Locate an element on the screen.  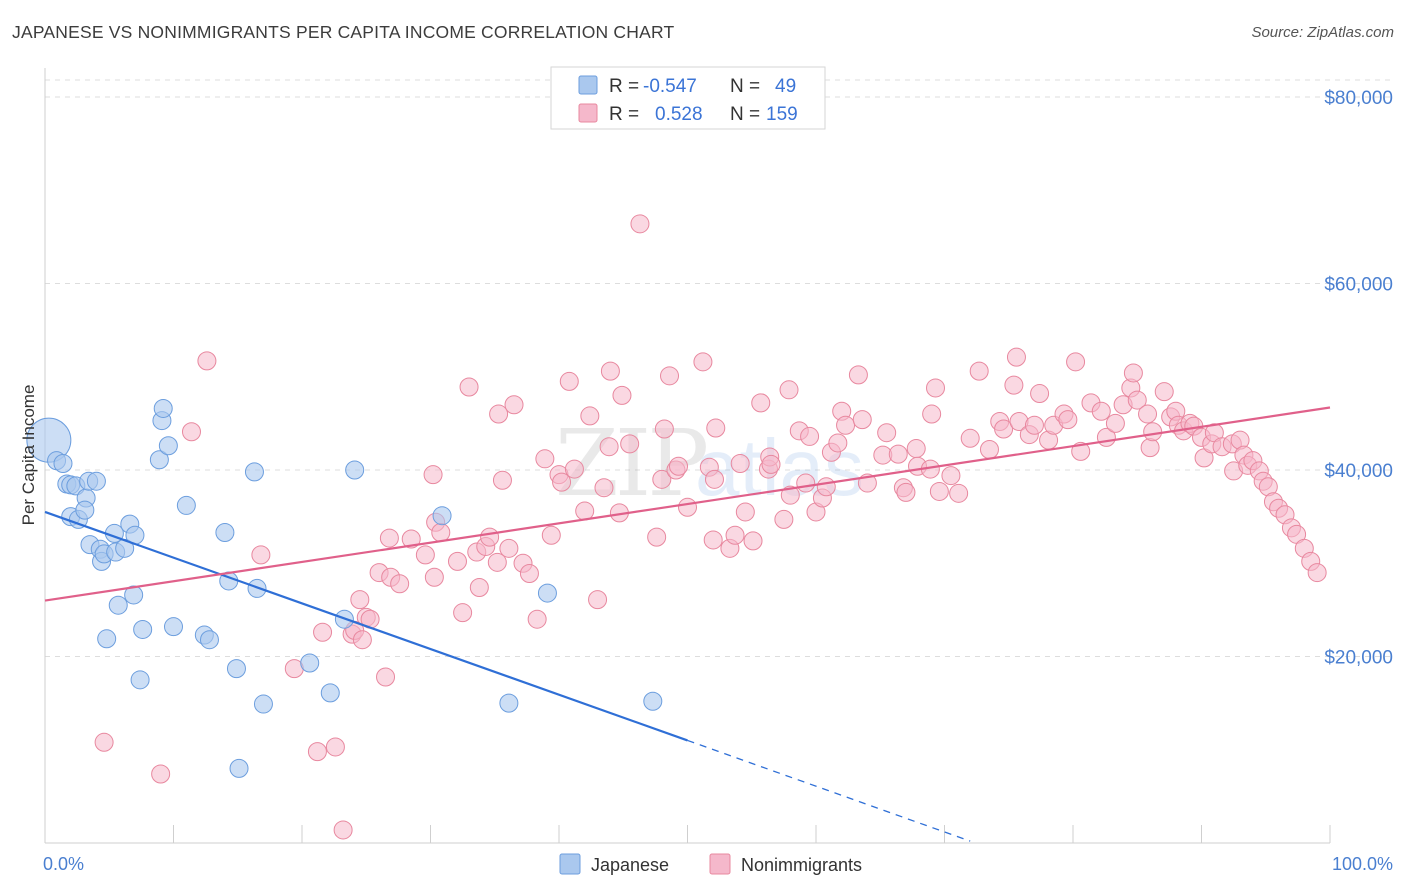
legend-nonimm-n-value: 159 is located at coordinates (782, 114).